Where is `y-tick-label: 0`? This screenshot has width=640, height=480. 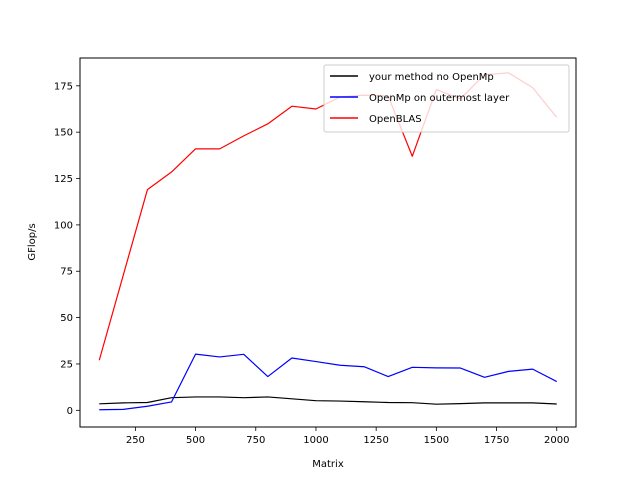 y-tick-label: 0 is located at coordinates (70, 411).